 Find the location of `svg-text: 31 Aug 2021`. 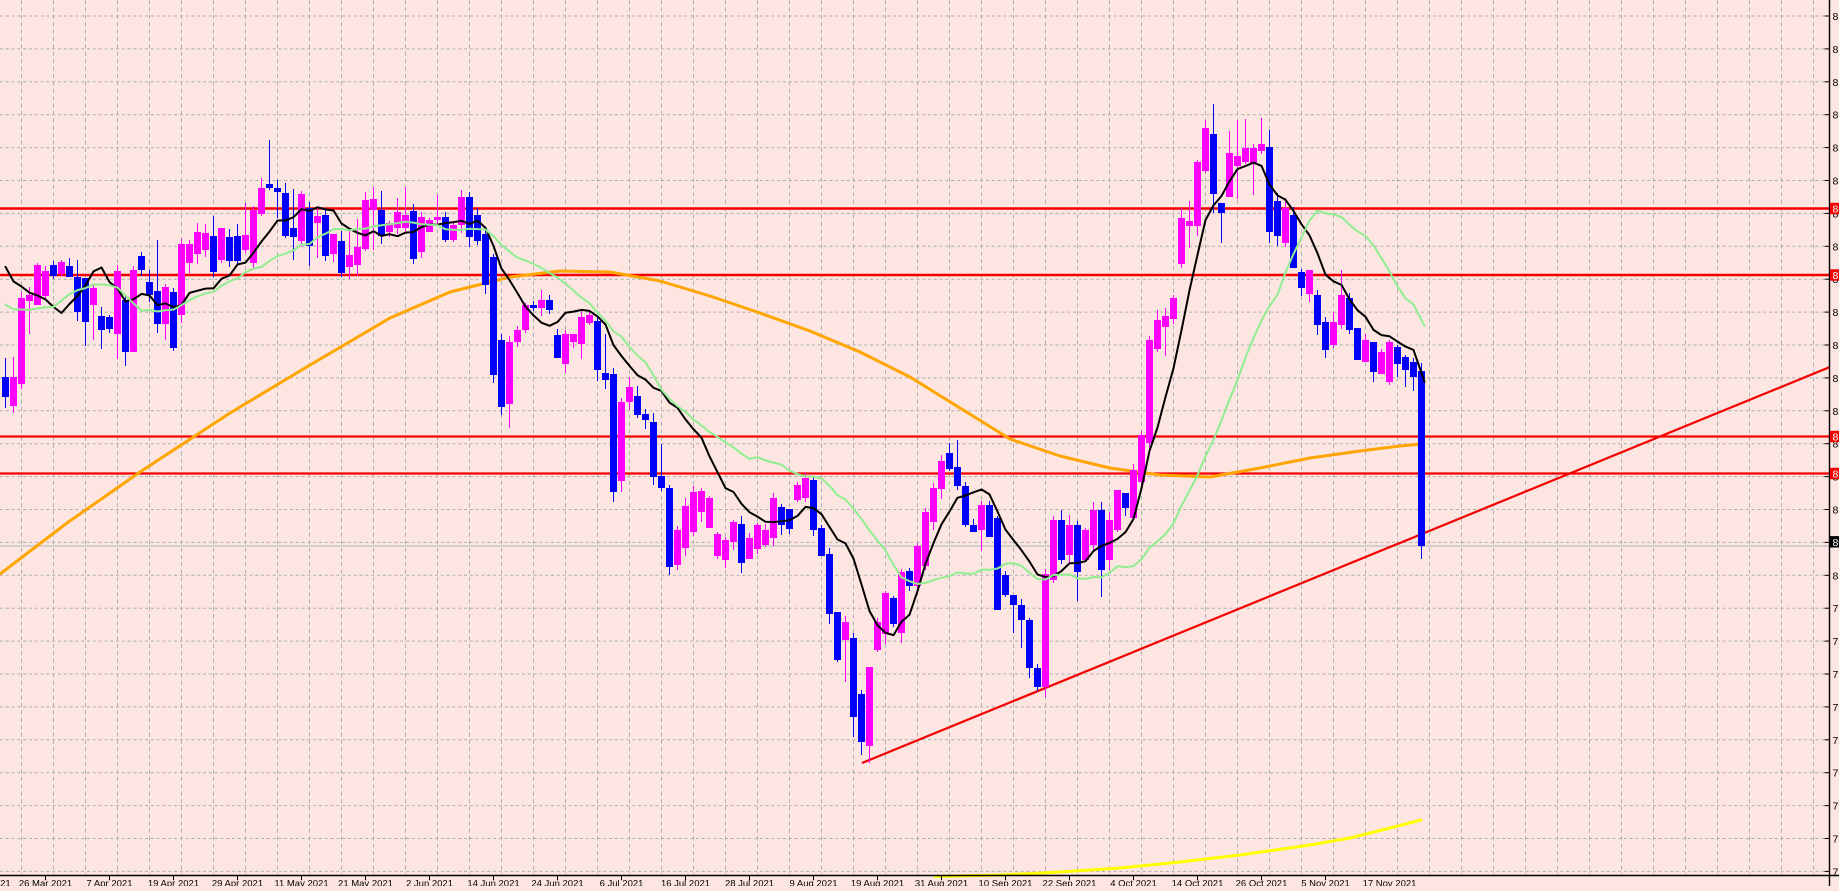

svg-text: 31 Aug 2021 is located at coordinates (941, 882).